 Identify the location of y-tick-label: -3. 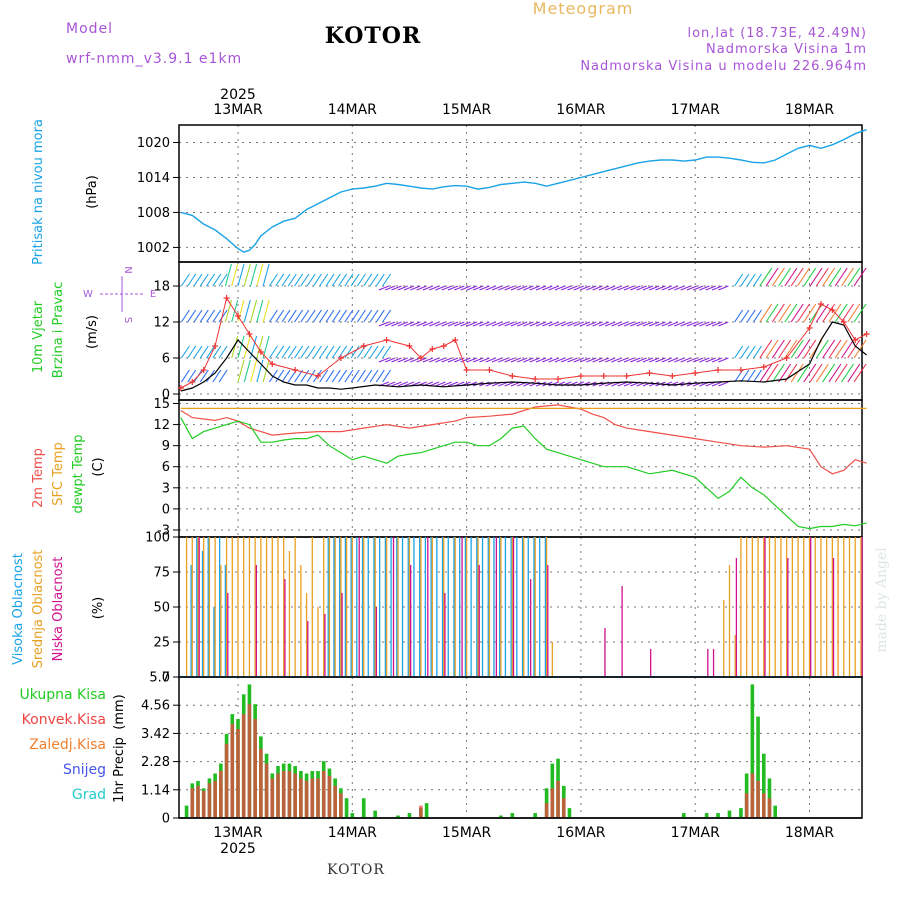
(163, 530).